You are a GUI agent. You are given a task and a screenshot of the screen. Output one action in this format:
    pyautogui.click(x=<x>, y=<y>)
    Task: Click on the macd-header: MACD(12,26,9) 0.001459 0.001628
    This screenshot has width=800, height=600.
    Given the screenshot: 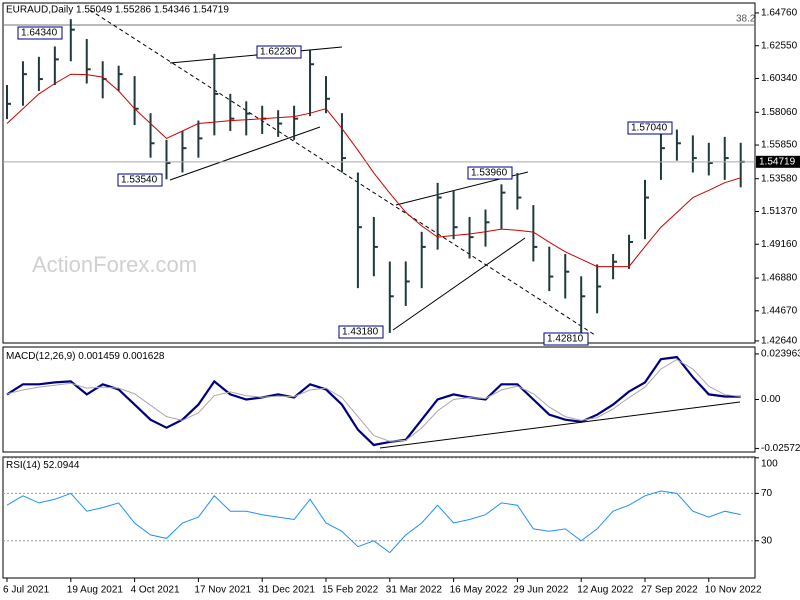 What is the action you would take?
    pyautogui.click(x=85, y=356)
    